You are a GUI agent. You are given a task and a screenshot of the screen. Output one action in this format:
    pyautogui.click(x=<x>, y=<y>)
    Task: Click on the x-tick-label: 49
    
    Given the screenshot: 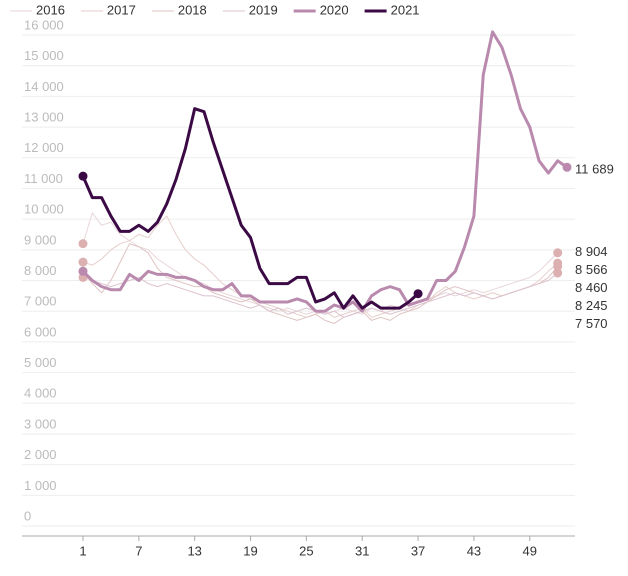 What is the action you would take?
    pyautogui.click(x=530, y=550)
    